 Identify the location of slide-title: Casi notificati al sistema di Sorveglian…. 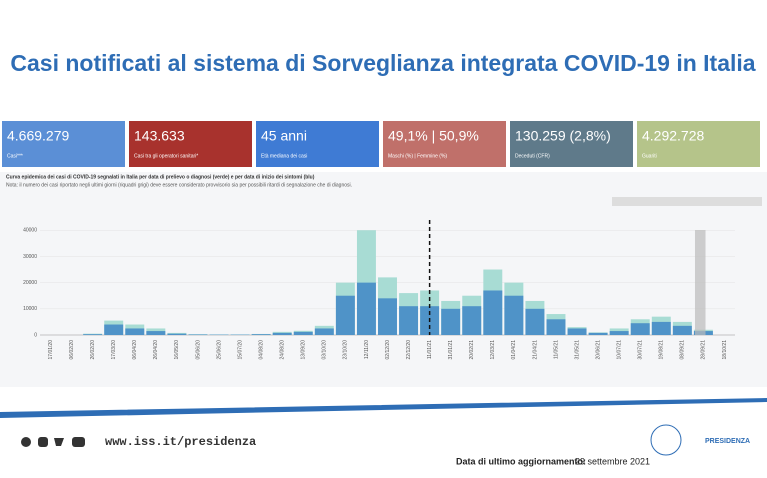
(382, 63).